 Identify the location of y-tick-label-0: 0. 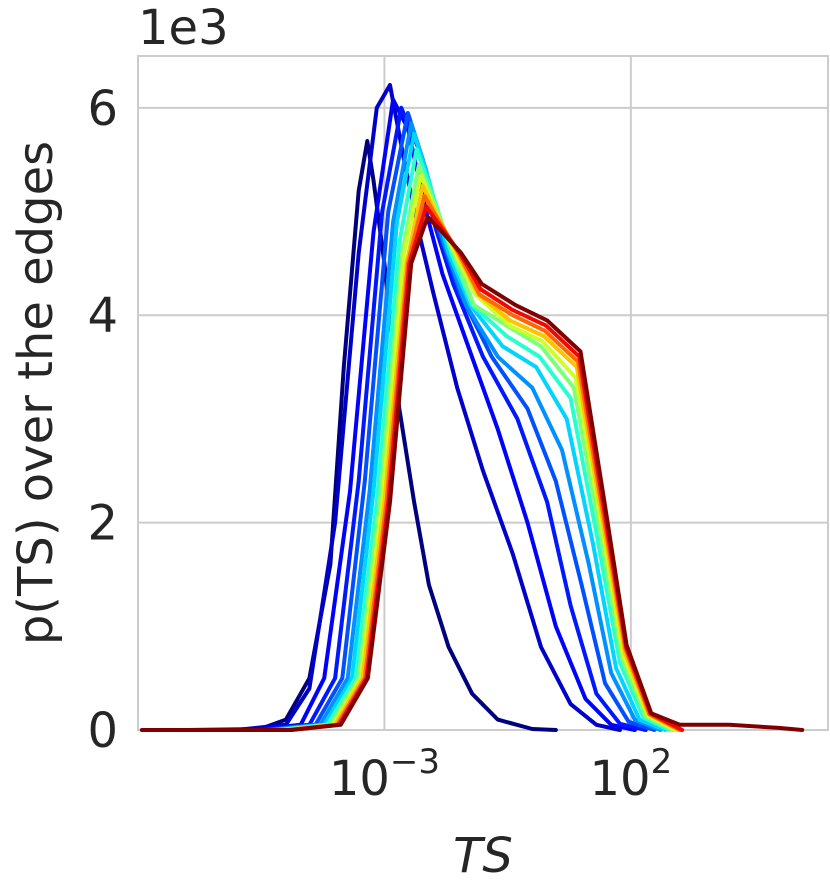
(102, 731).